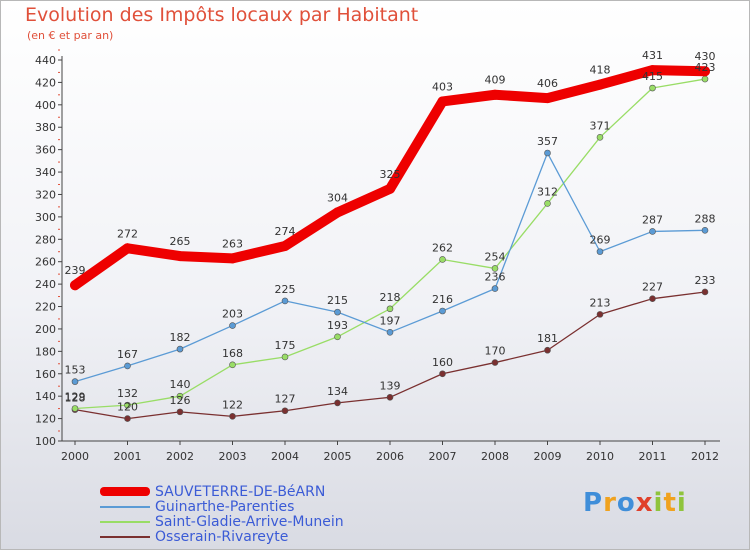  Describe the element at coordinates (75, 398) in the screenshot. I see `data-label: 128` at that location.